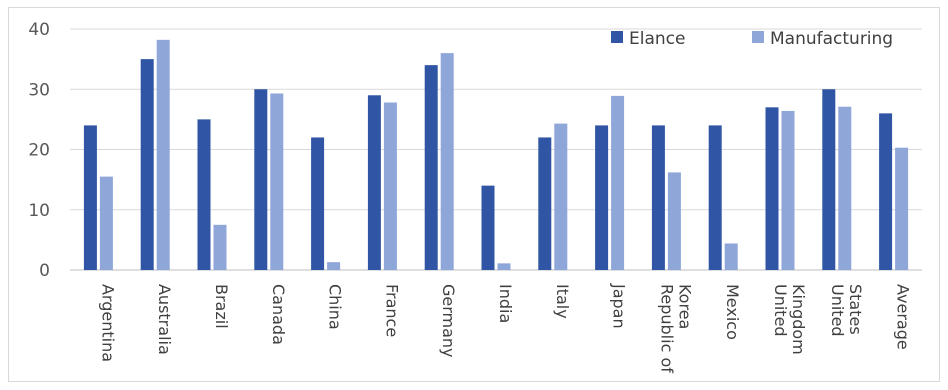  I want to click on y-tick-label: 20, so click(39, 151).